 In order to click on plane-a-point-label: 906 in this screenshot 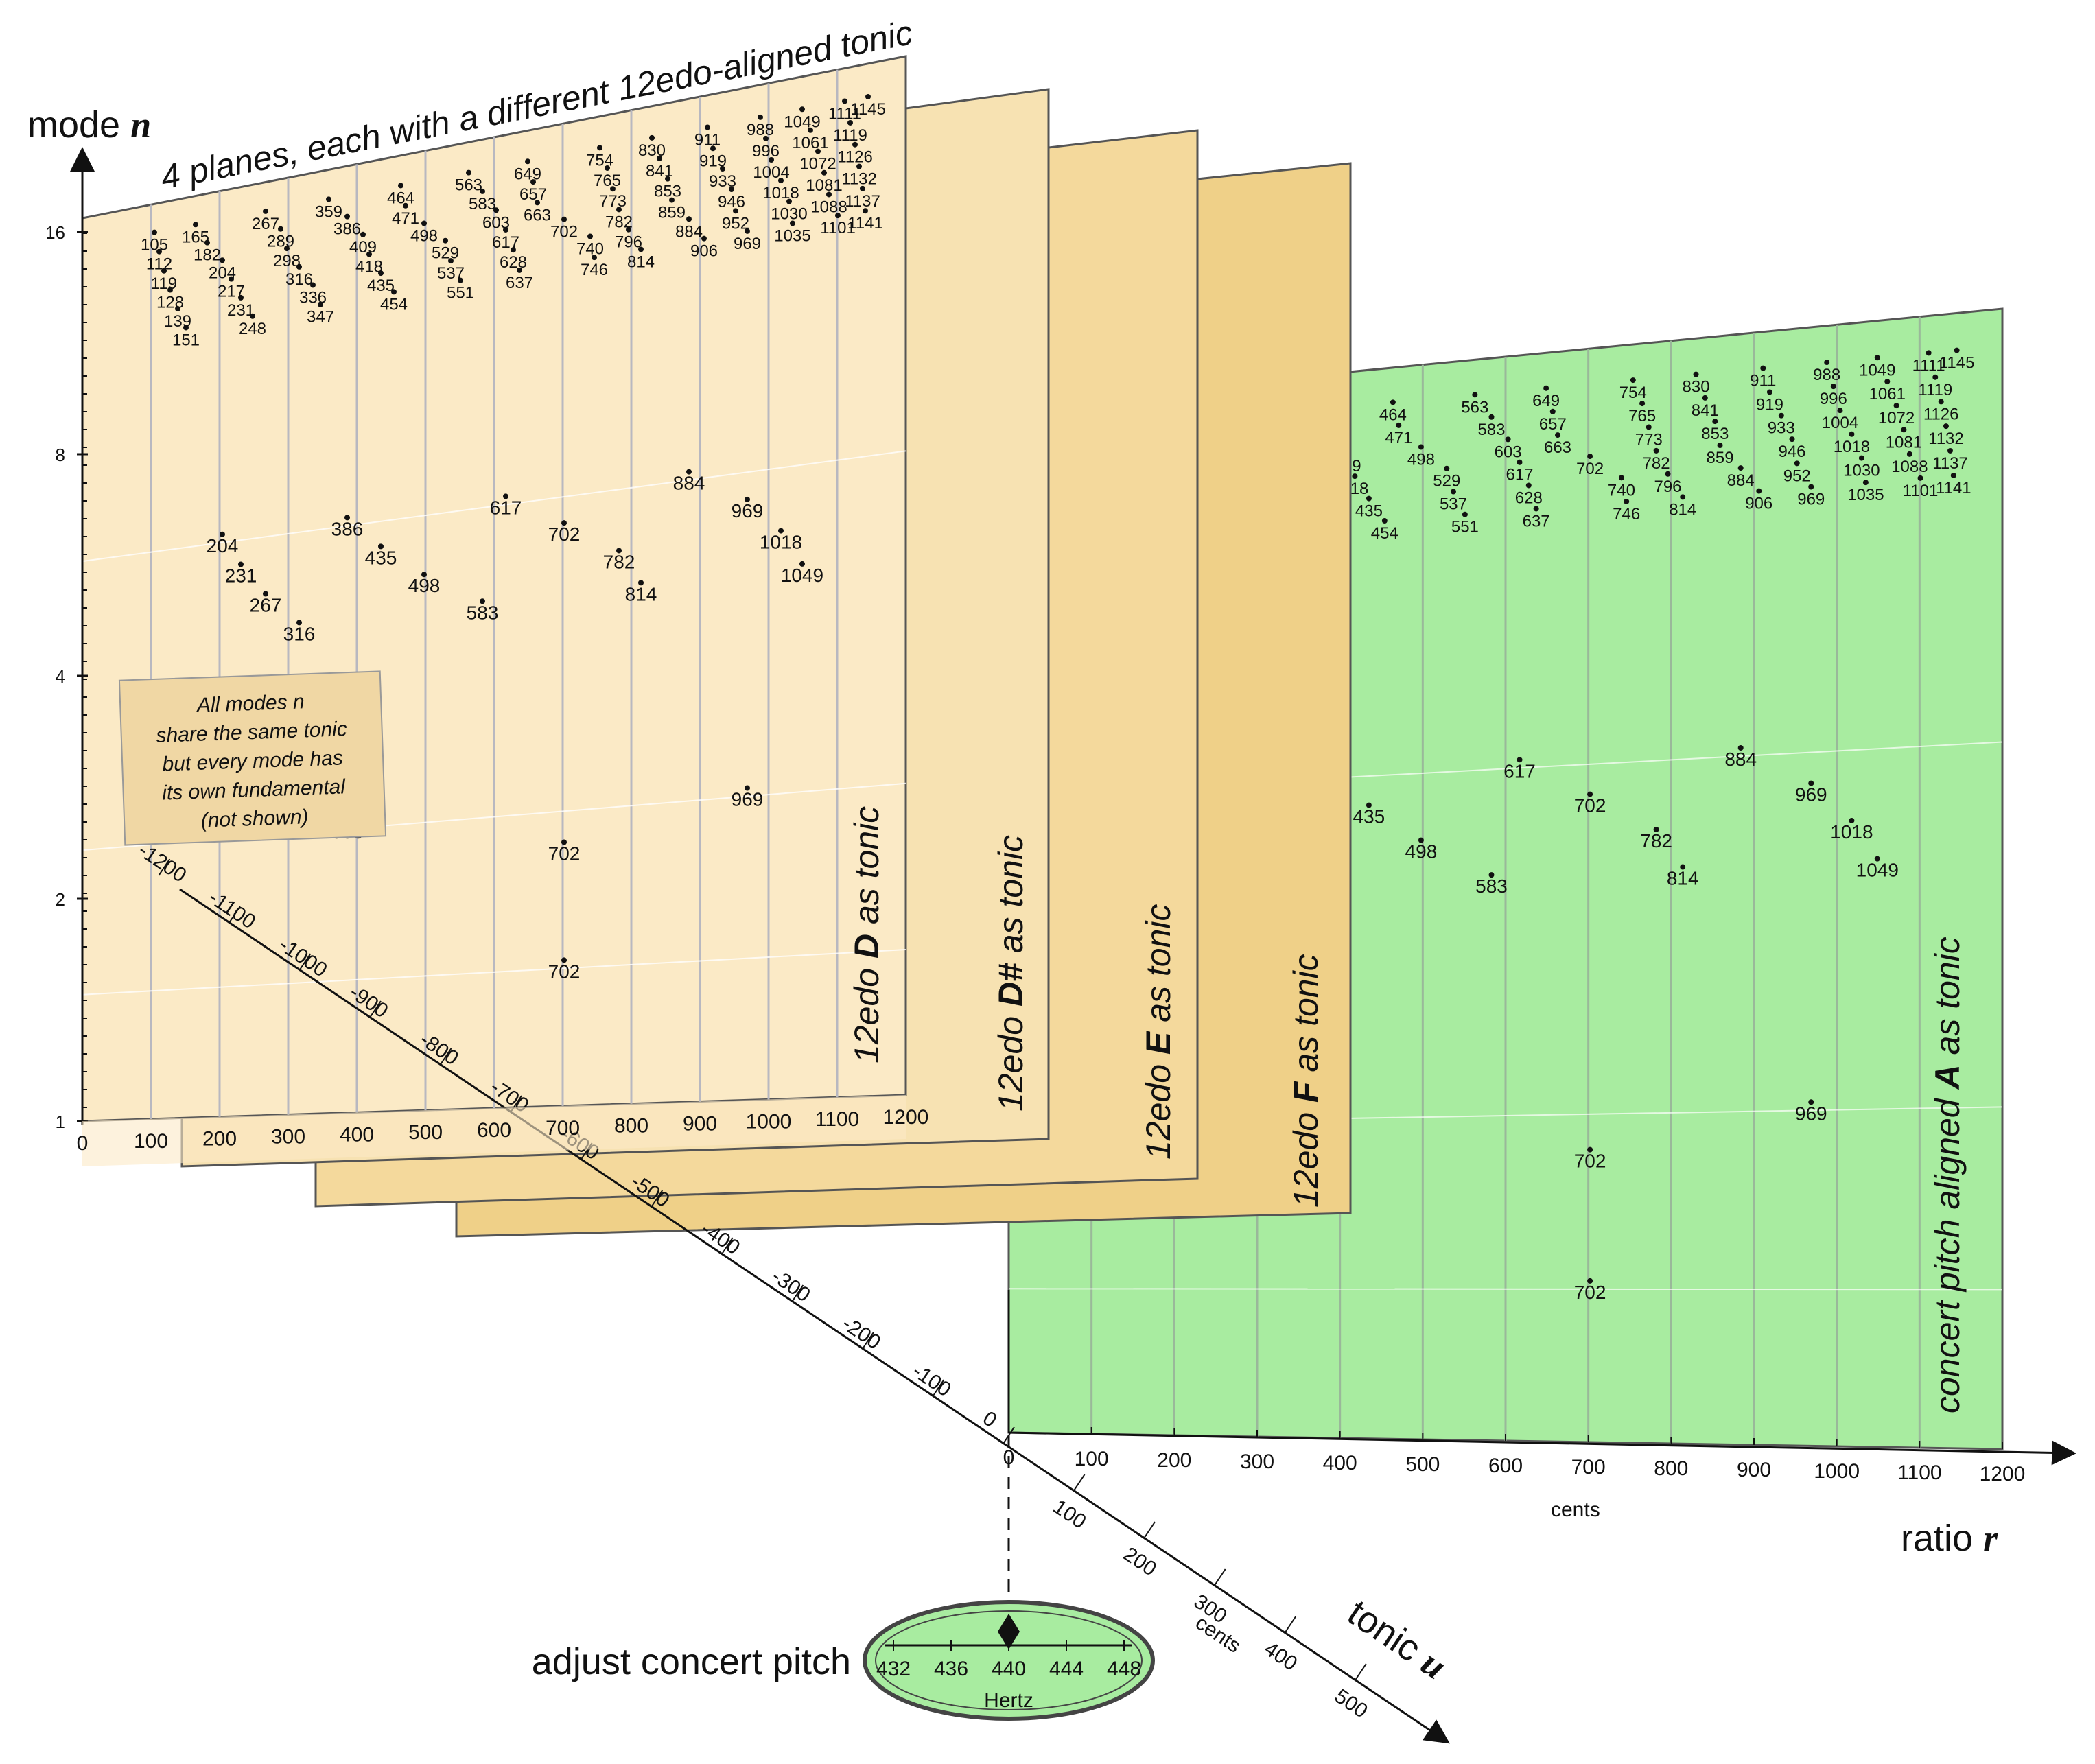, I will do `click(1758, 504)`.